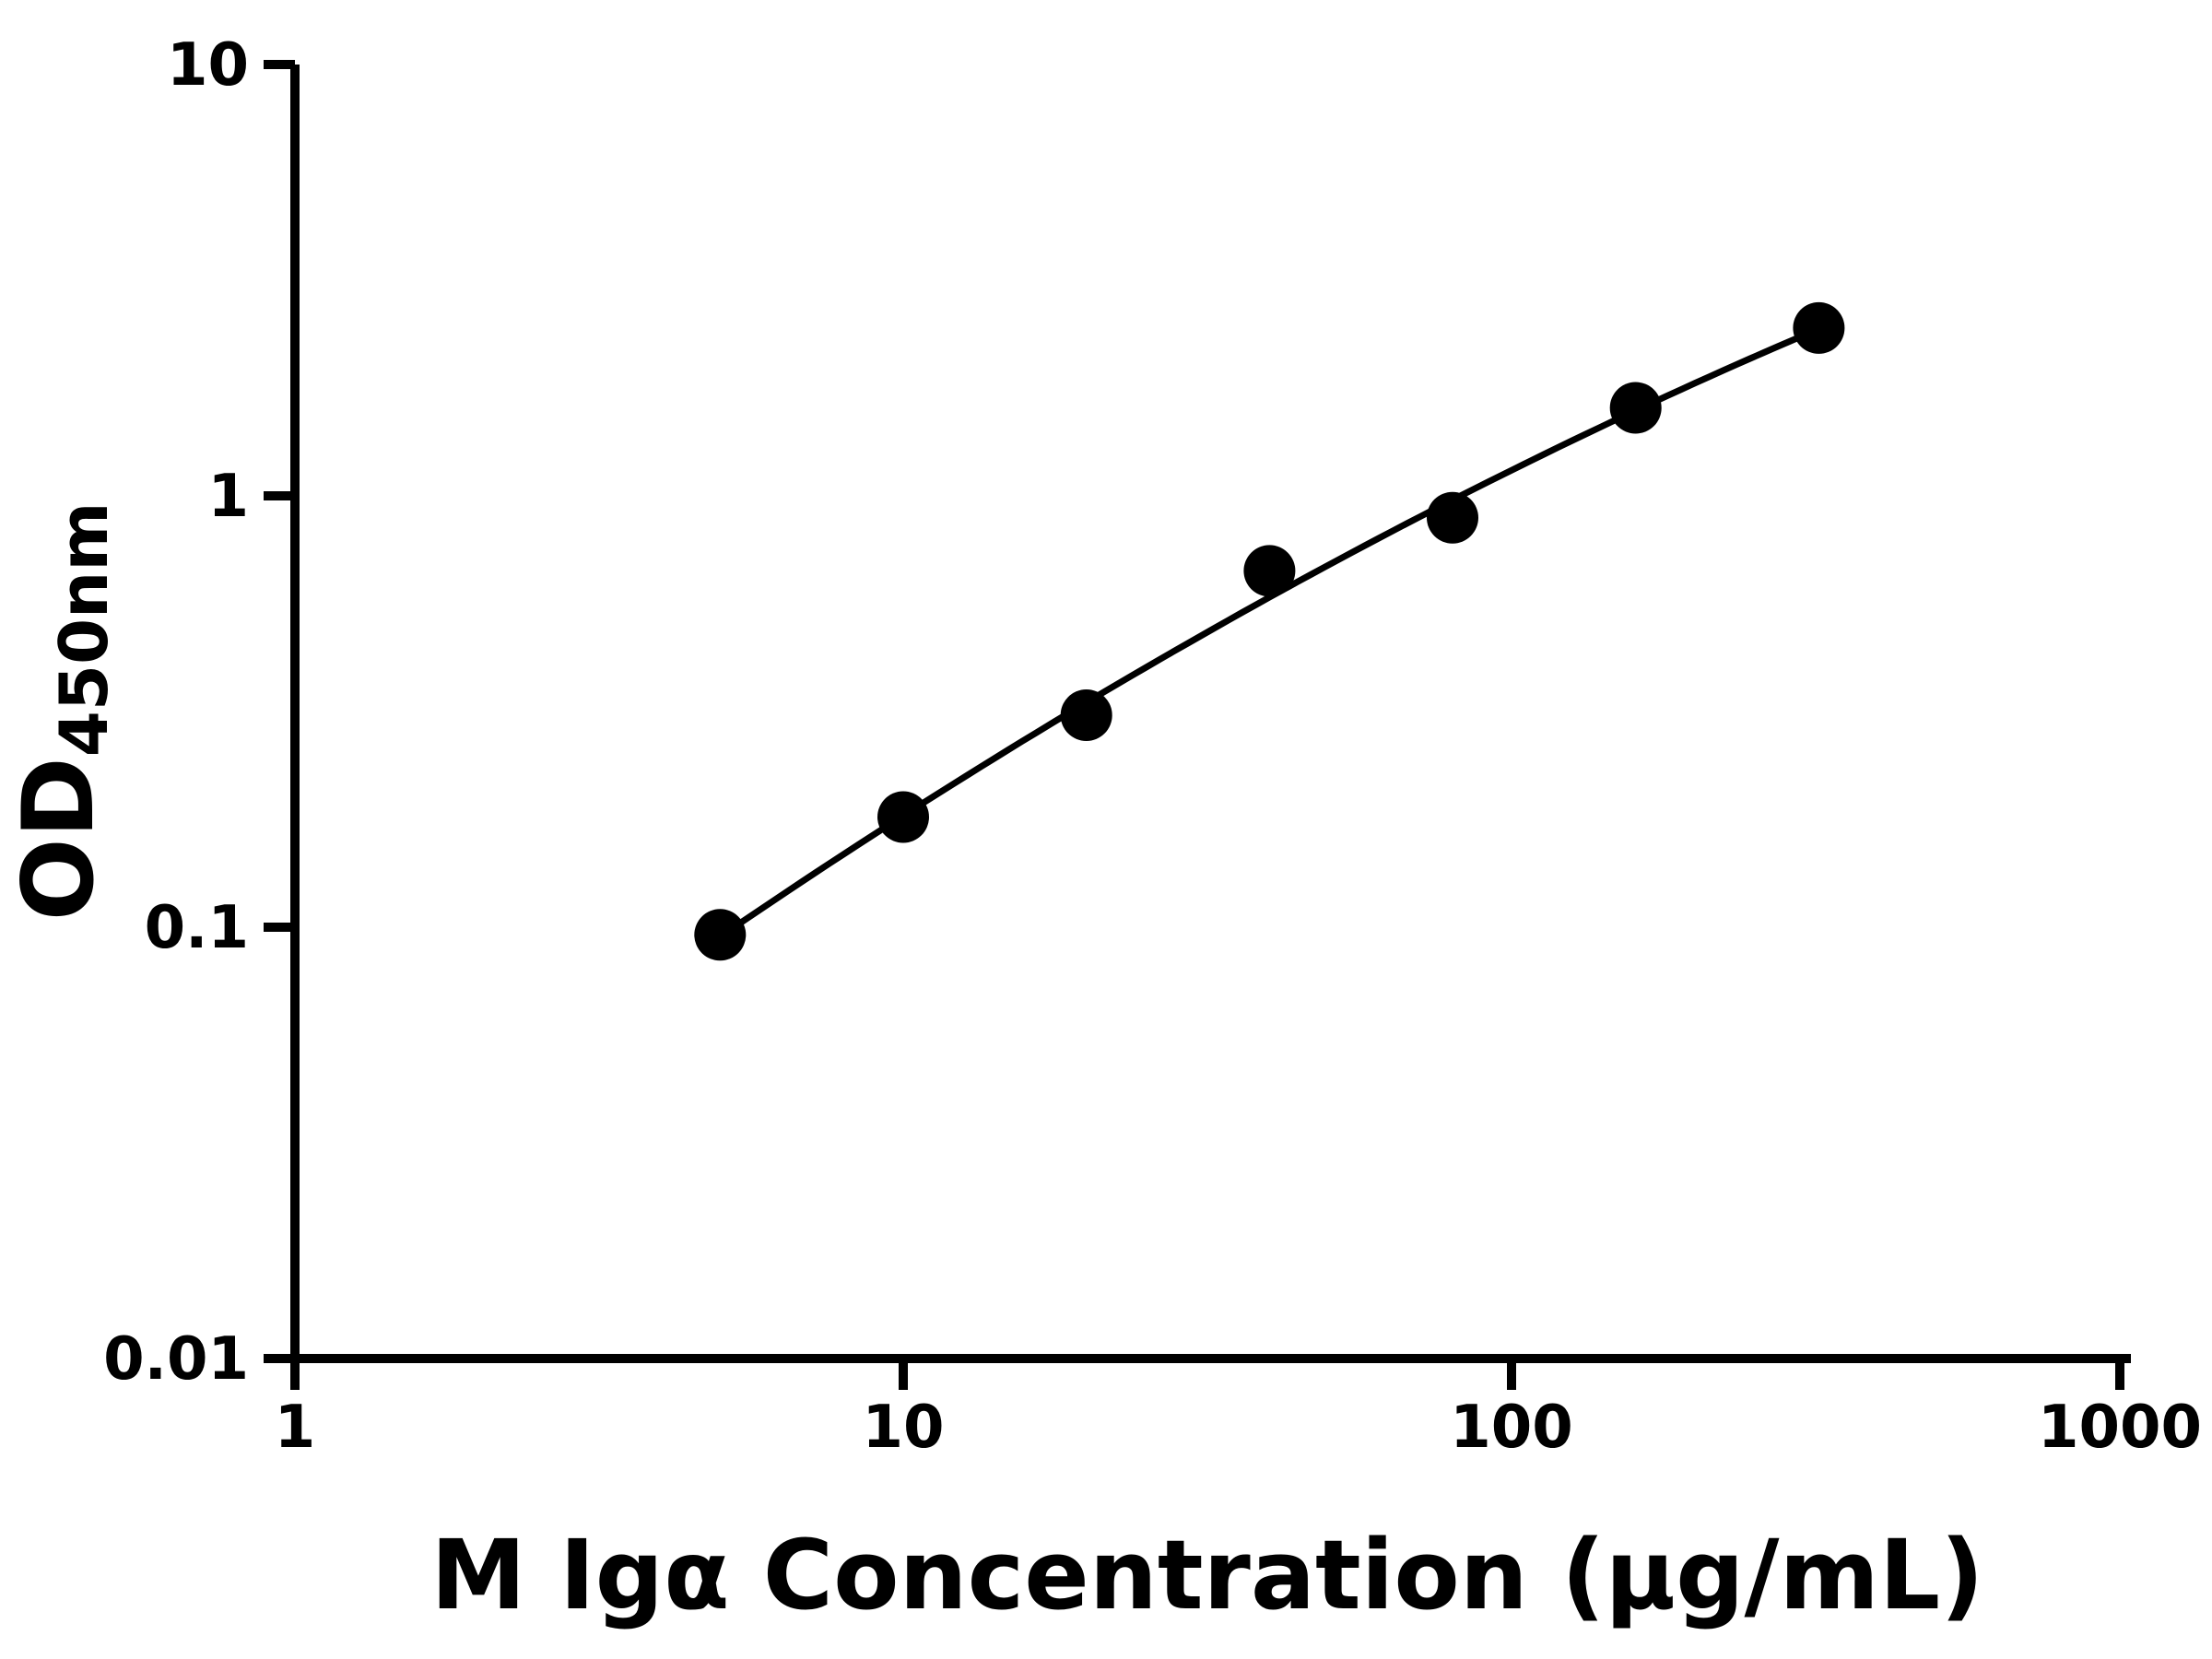  Describe the element at coordinates (903, 1428) in the screenshot. I see `x-tick-label: 10` at that location.